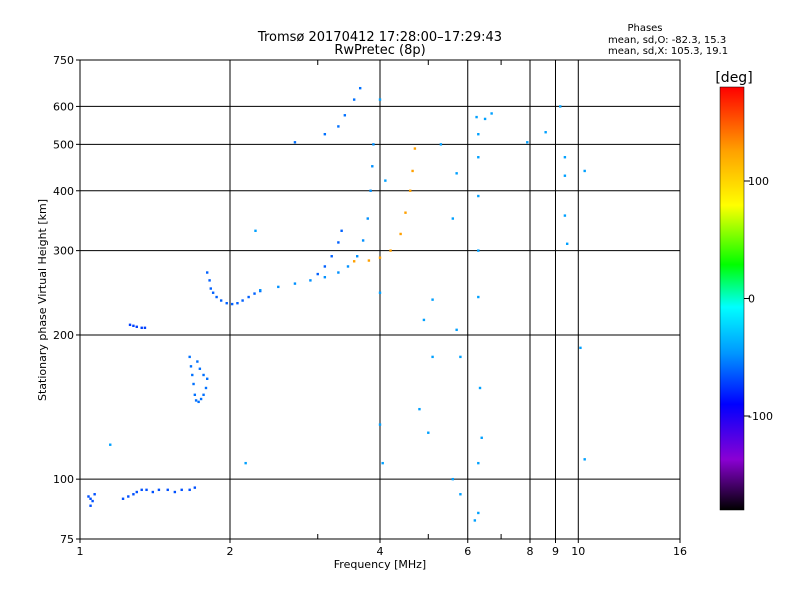  Describe the element at coordinates (667, 40) in the screenshot. I see `phase-o-stats: mean, sd,O: -82.3, 15.3` at that location.